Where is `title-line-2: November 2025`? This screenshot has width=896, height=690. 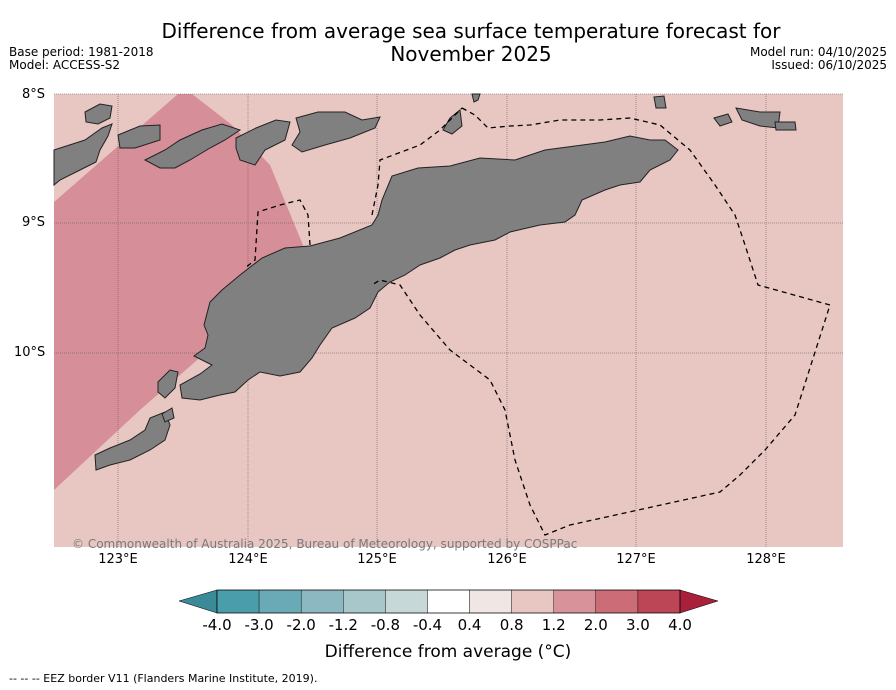 title-line-2: November 2025 is located at coordinates (471, 54).